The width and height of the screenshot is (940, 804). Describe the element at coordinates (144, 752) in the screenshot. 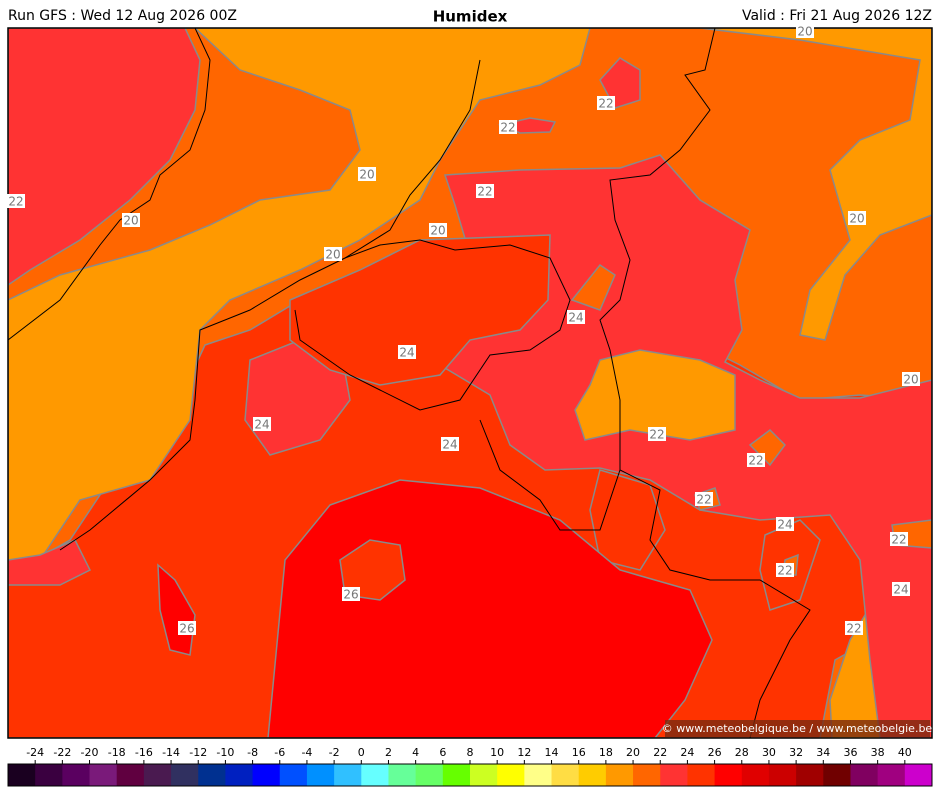

I see `colorbar-tick-label: -16` at that location.